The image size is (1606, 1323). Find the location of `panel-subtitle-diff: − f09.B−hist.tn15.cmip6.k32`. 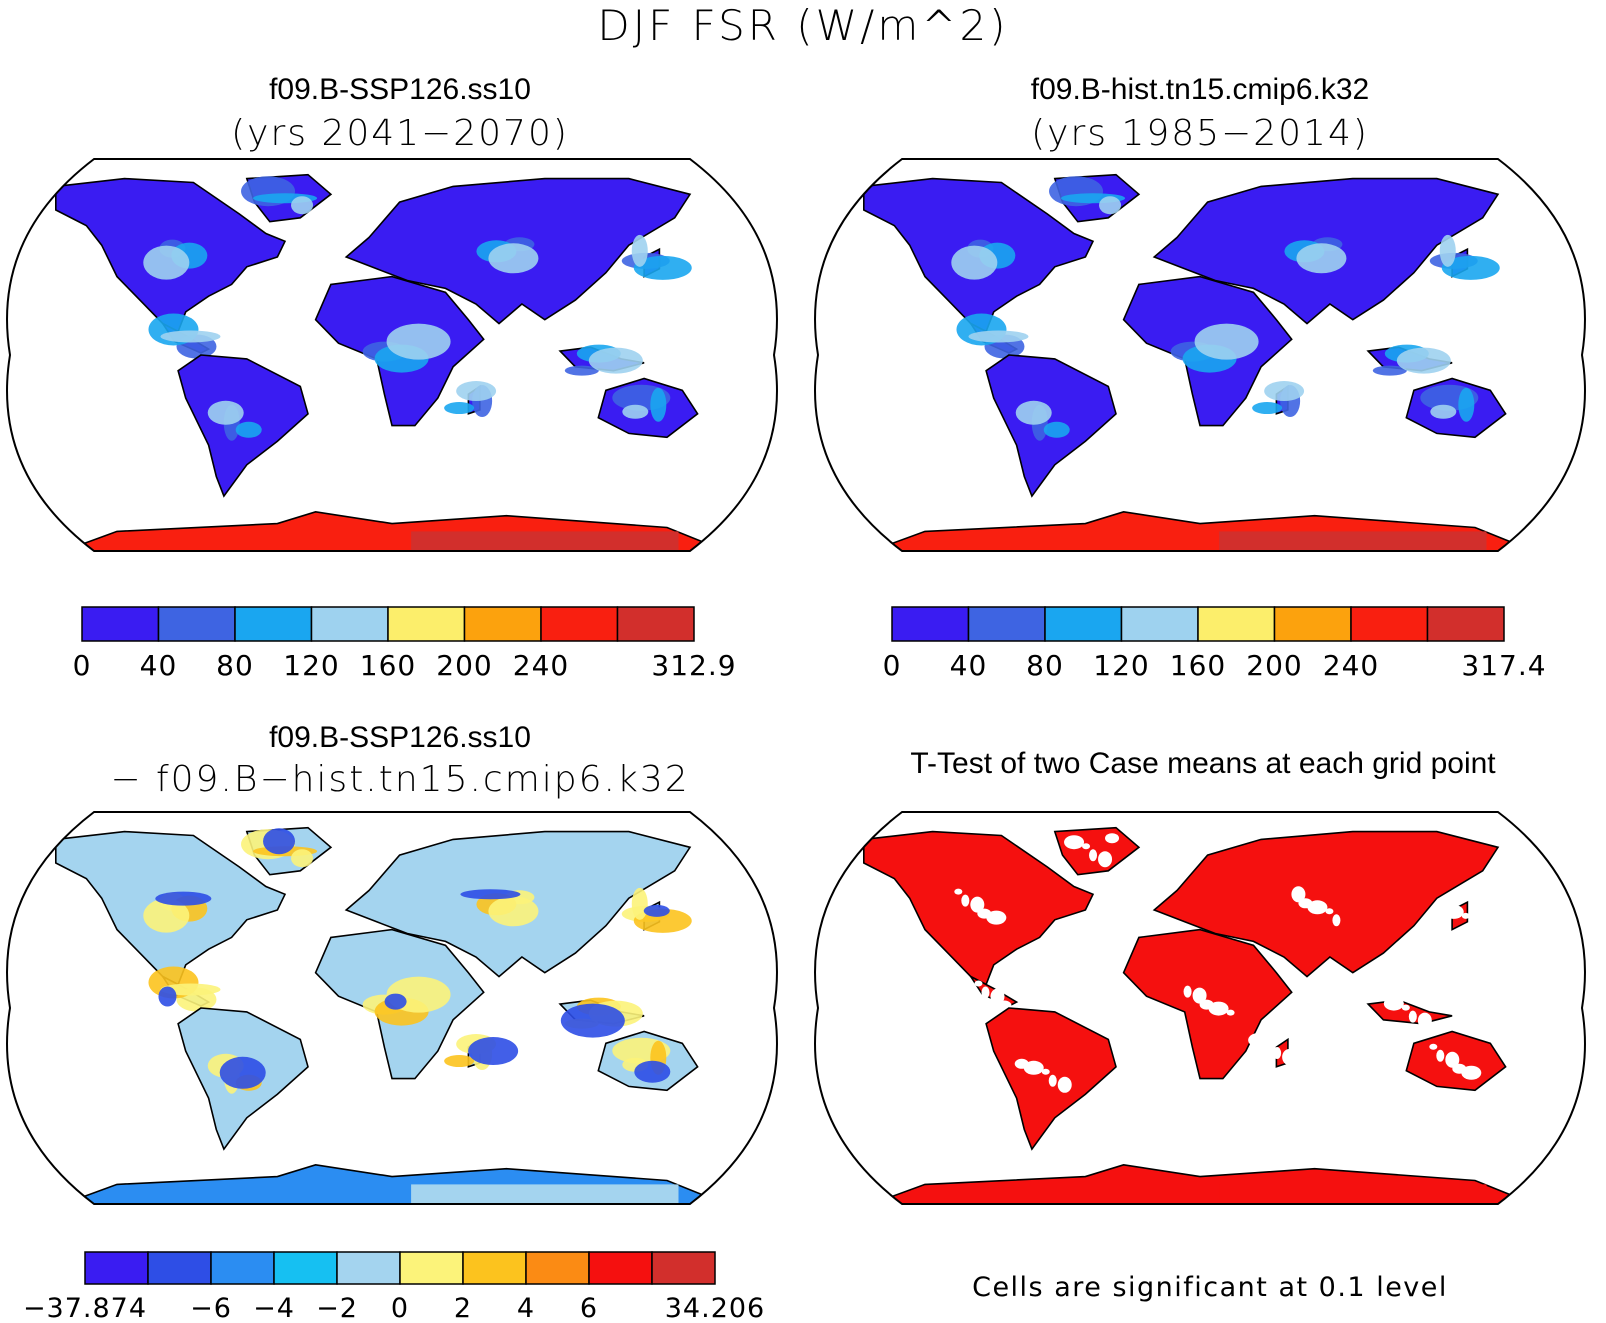

panel-subtitle-diff: − f09.B−hist.tn15.cmip6.k32 is located at coordinates (400, 779).